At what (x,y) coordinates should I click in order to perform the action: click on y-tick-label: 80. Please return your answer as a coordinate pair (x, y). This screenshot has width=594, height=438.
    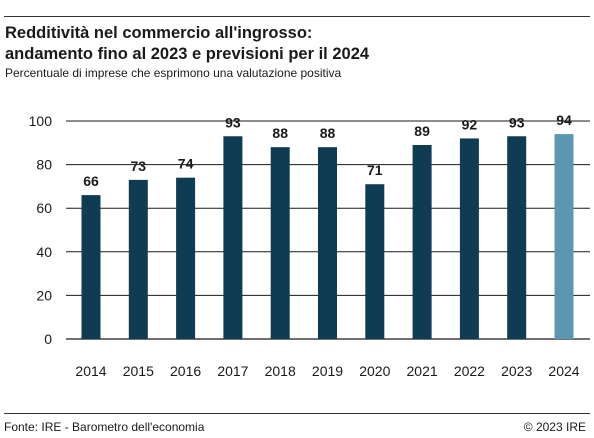
    Looking at the image, I should click on (44, 165).